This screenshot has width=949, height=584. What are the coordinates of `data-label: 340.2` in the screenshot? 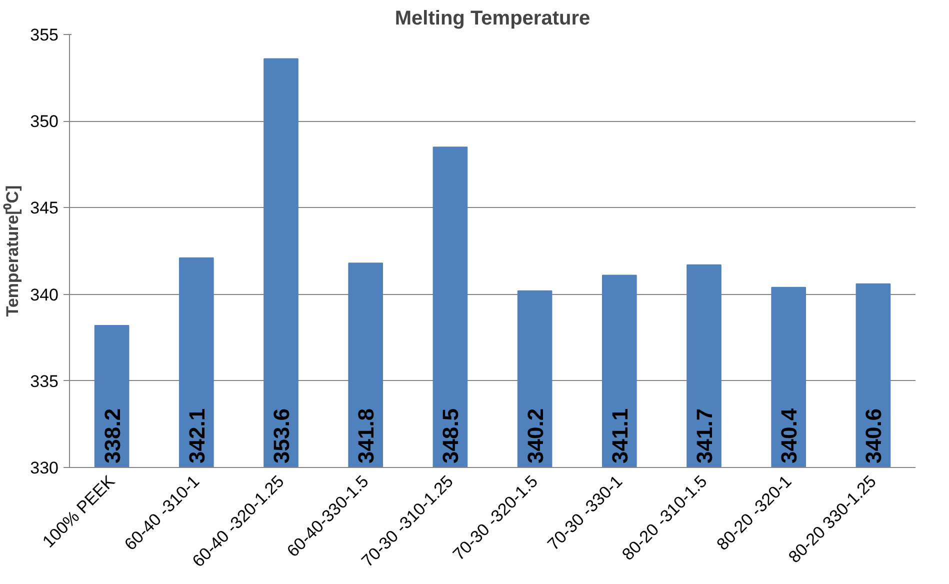 It's located at (535, 436).